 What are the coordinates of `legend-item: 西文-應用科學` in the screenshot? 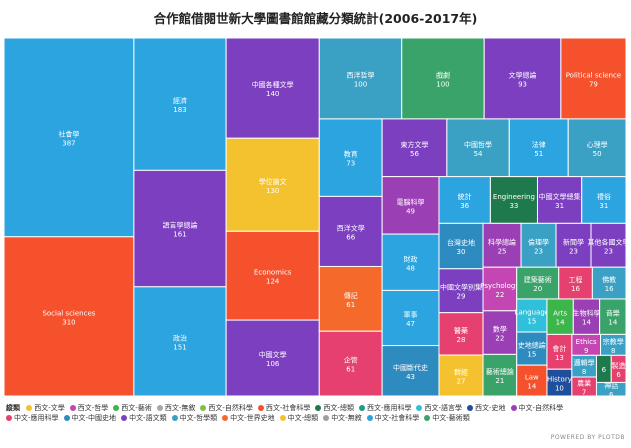 It's located at (384, 408).